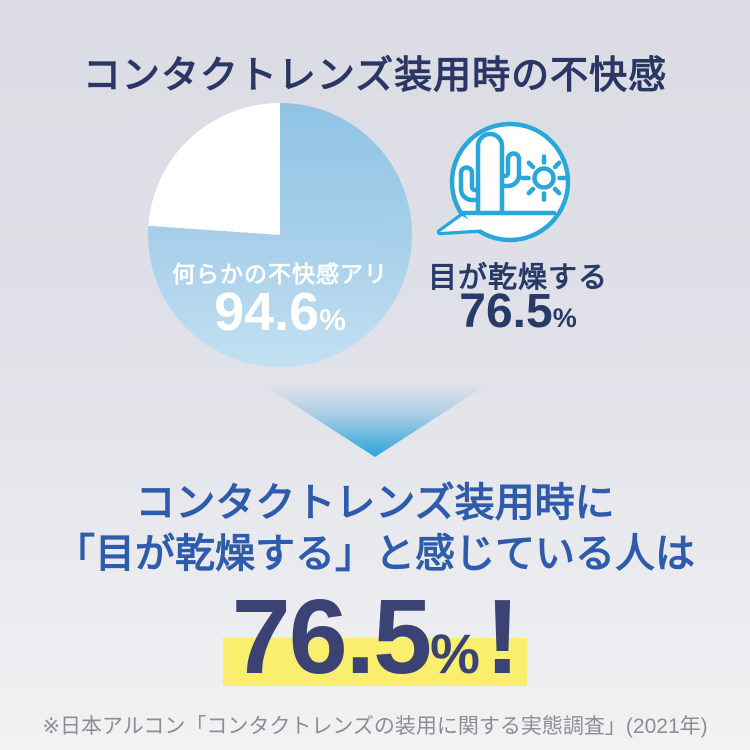  What do you see at coordinates (375, 503) in the screenshot?
I see `conclusion-line-1: コンタクトレンズ装用時に` at bounding box center [375, 503].